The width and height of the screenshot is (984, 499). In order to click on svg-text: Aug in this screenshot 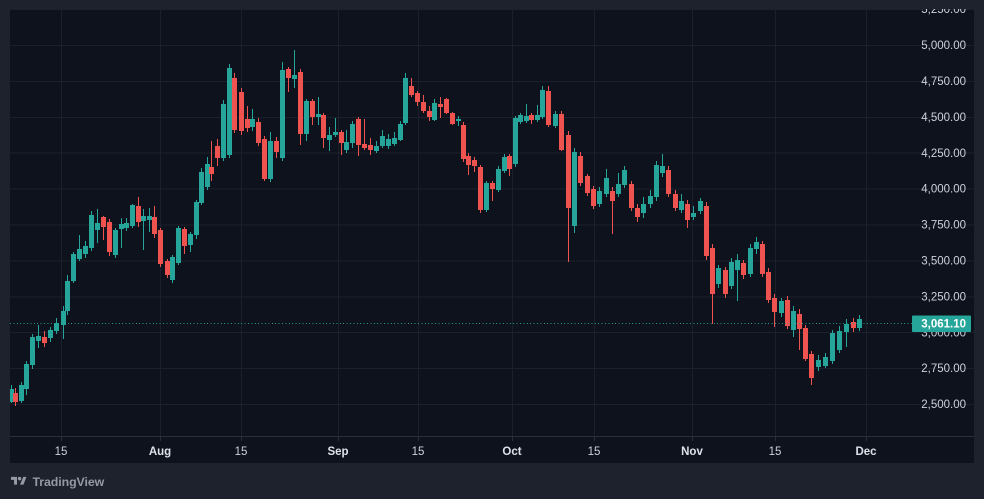, I will do `click(160, 452)`.